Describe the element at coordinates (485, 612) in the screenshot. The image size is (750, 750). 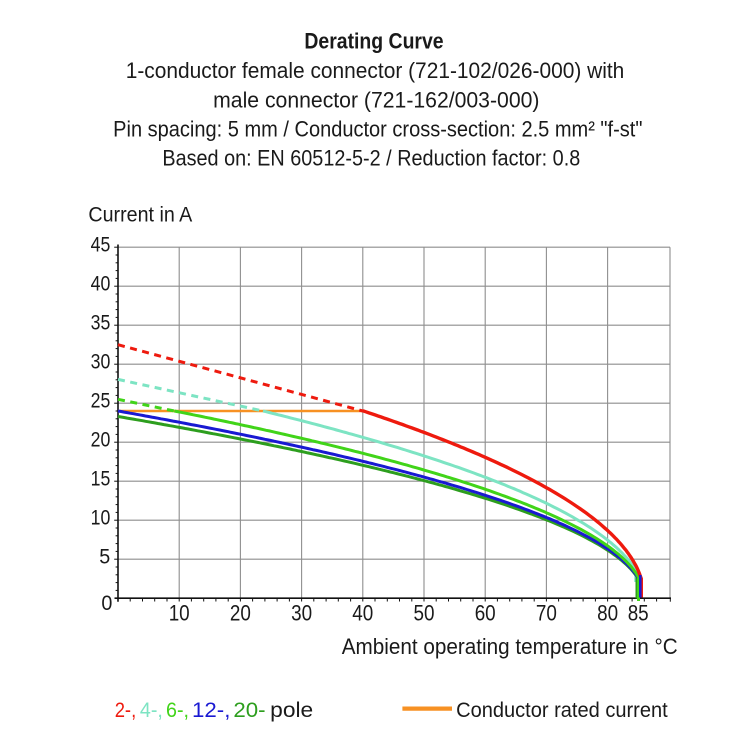
I see `svg-text: 60` at that location.